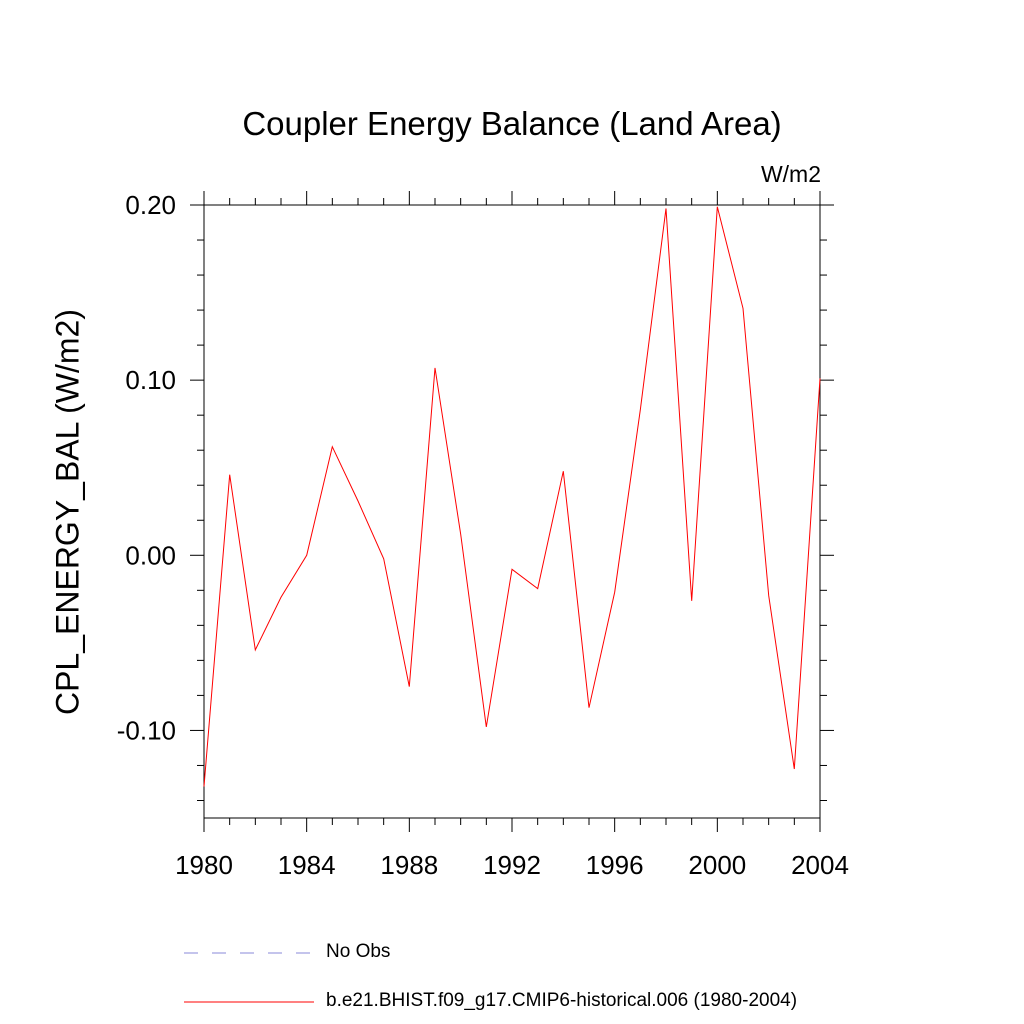 The height and width of the screenshot is (1024, 1024). I want to click on x-tick-label: 1996, so click(615, 865).